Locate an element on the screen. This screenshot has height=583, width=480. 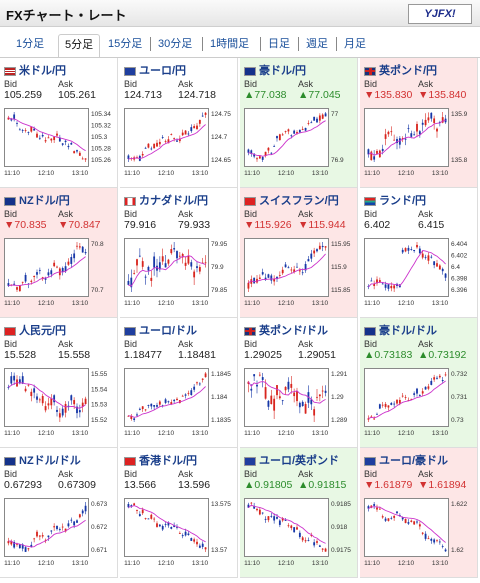
mini-candle-chart: 1.622 1.62 11:10 12:10 13:10 is located at coordinates (419, 535).